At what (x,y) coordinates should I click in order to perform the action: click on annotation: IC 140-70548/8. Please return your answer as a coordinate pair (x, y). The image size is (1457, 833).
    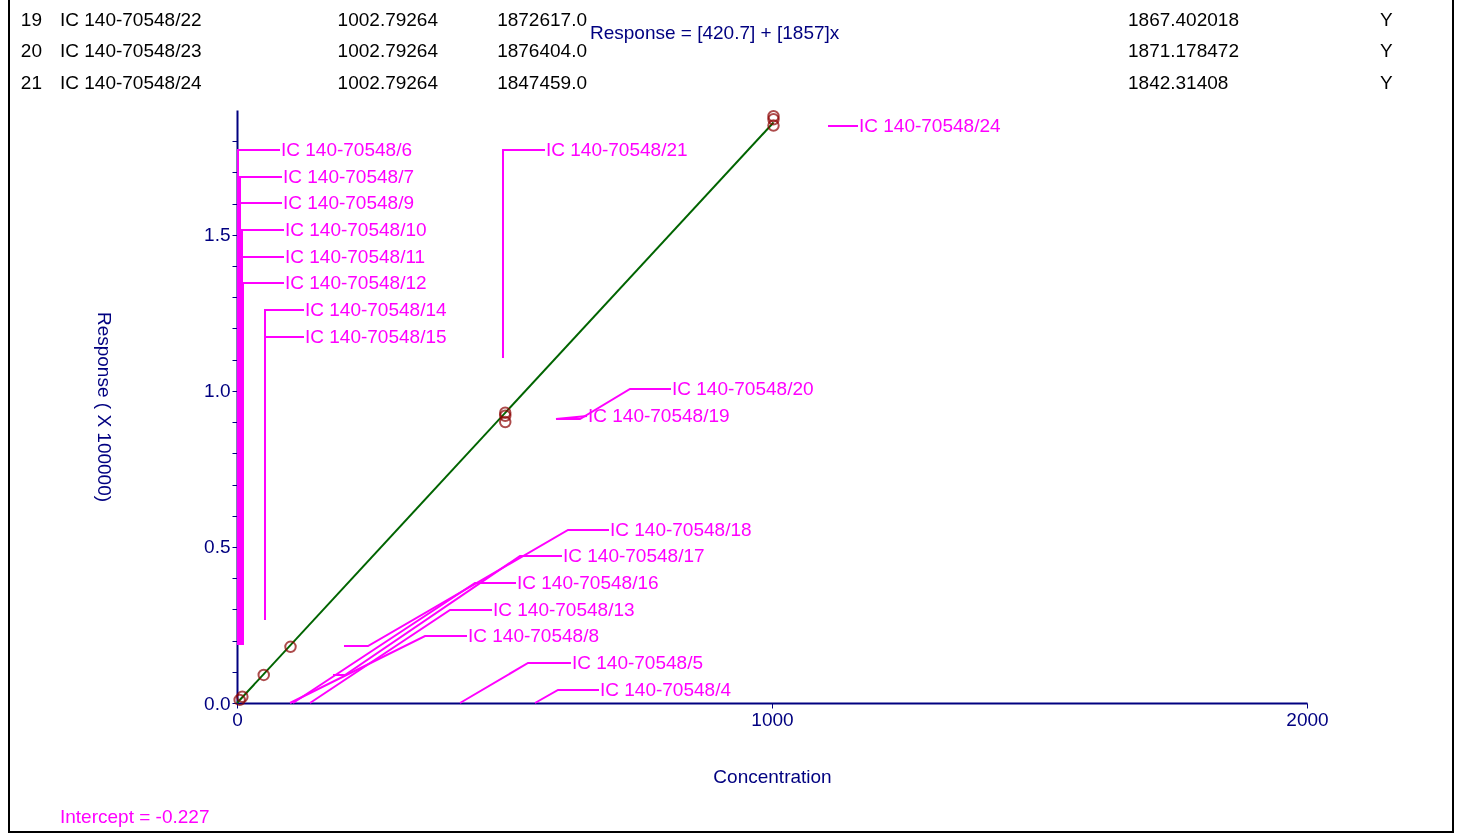
    Looking at the image, I should click on (533, 636).